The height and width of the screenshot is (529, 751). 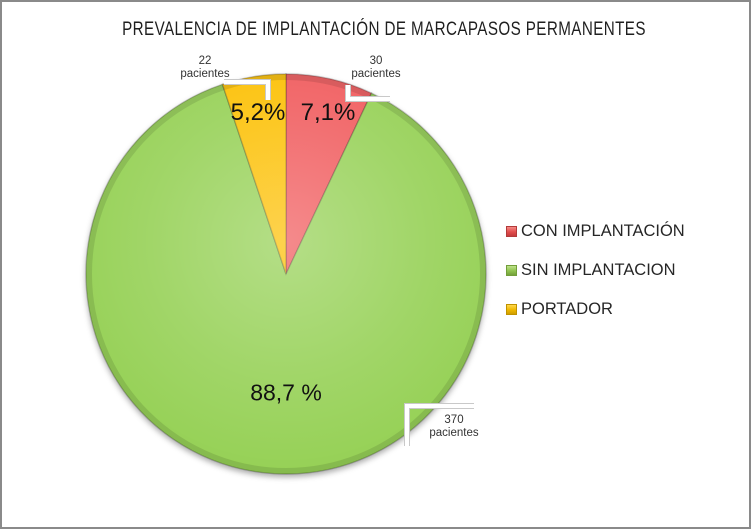 I want to click on callout-sin-implantacion-count: 370, so click(x=454, y=420).